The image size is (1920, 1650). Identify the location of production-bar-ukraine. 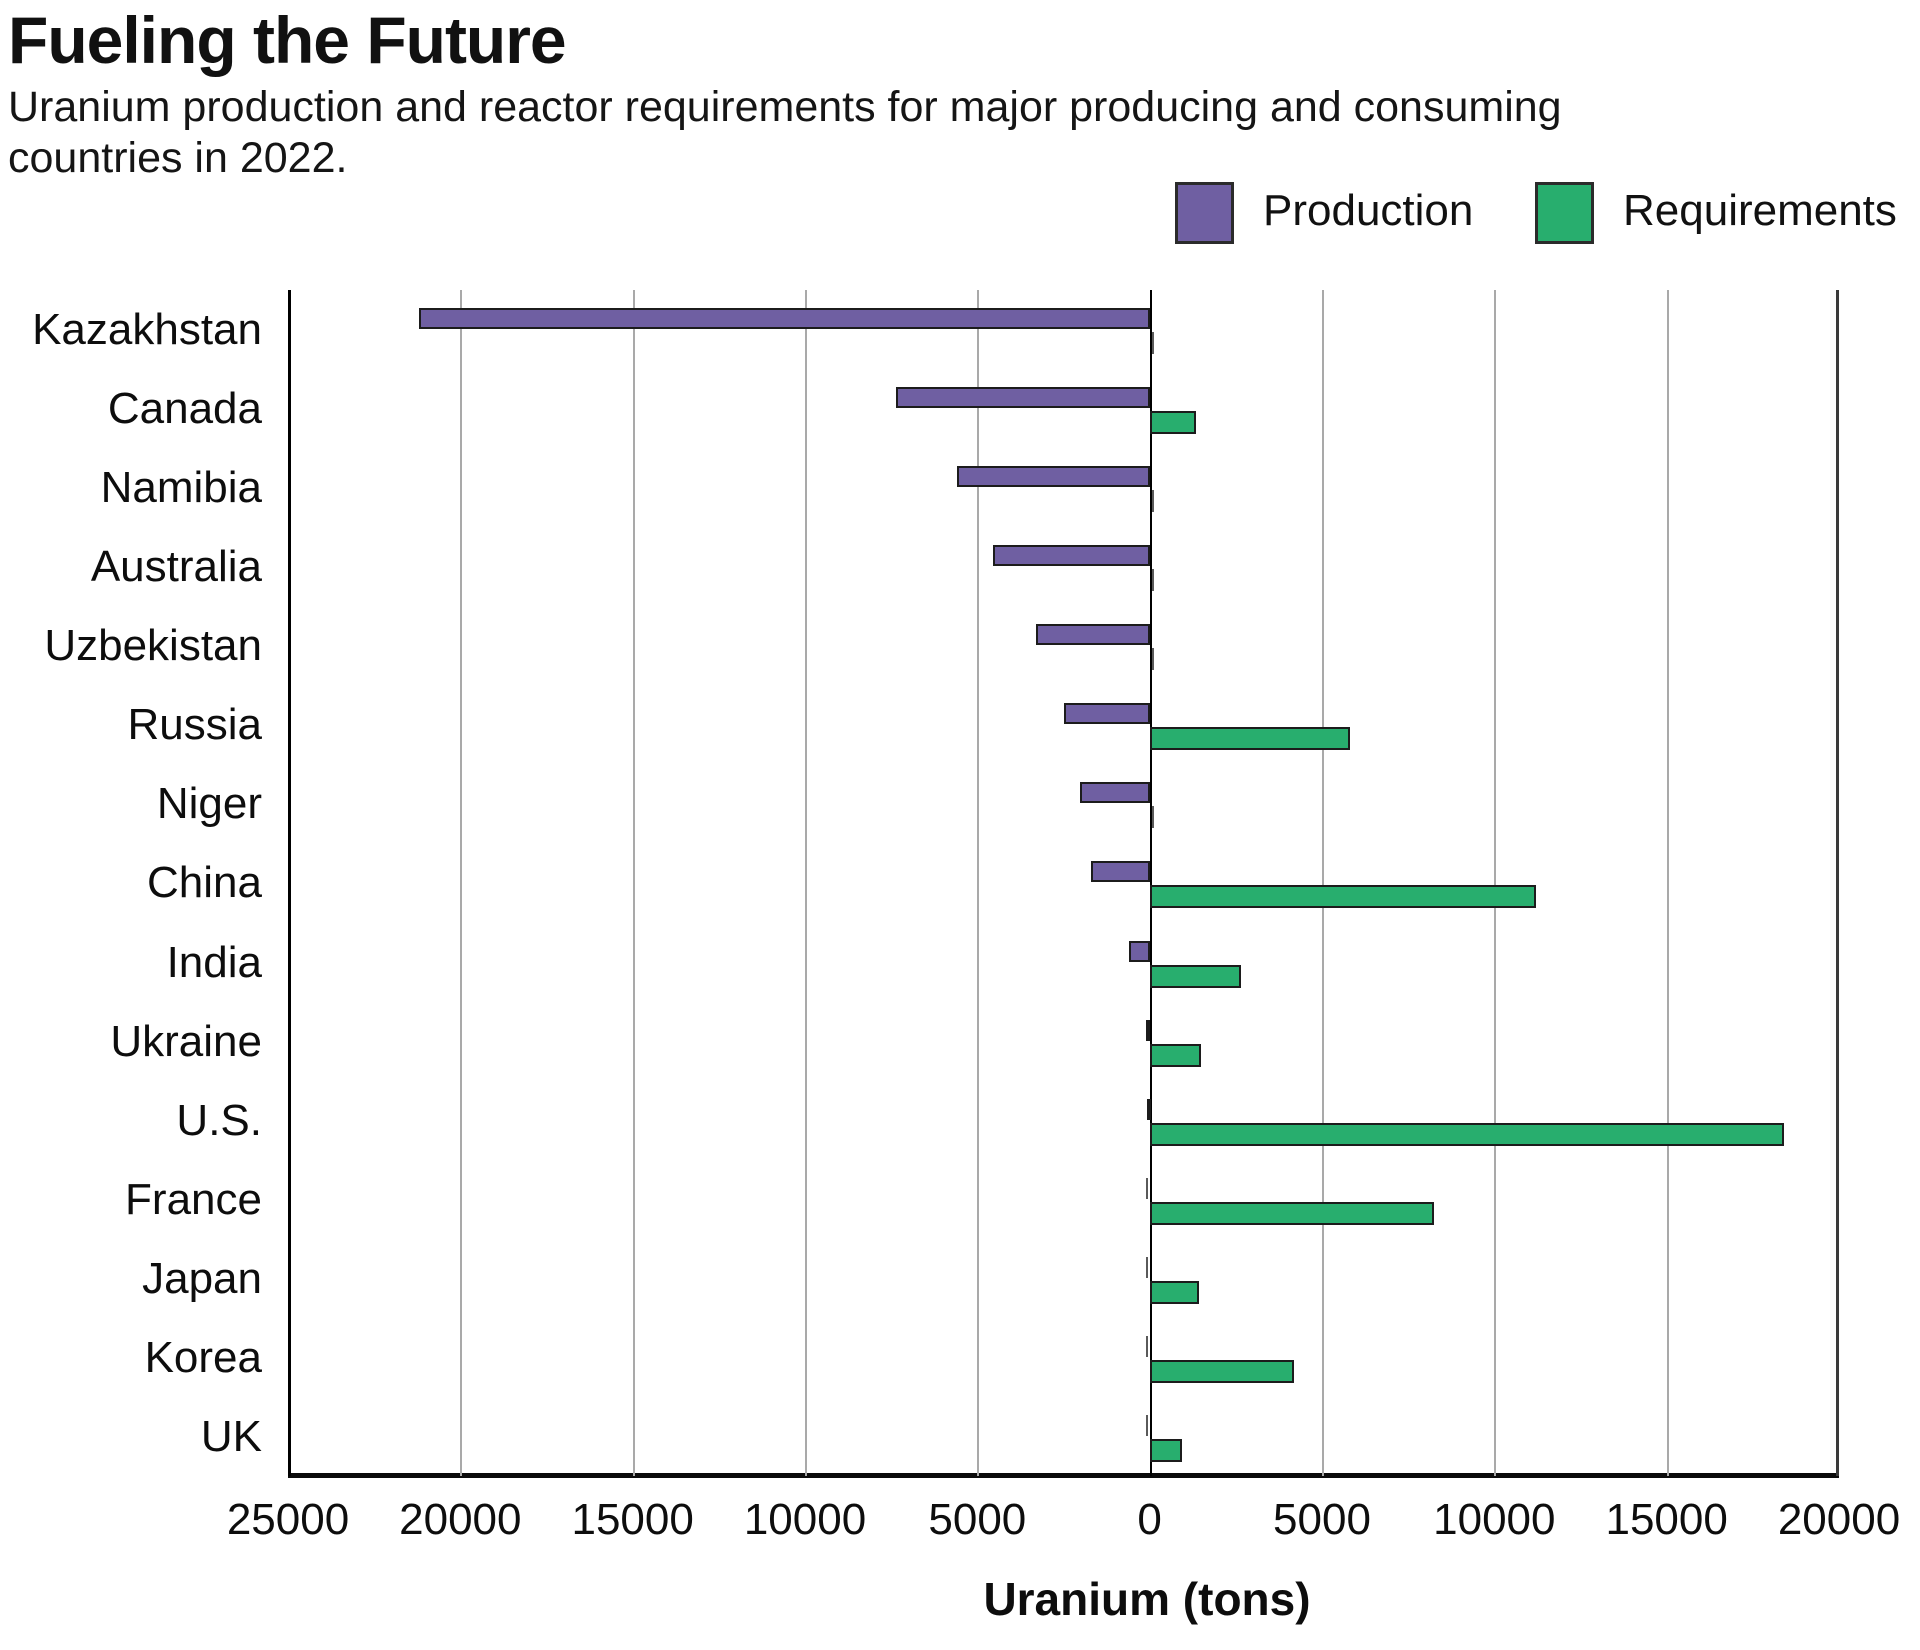
(1148, 1030).